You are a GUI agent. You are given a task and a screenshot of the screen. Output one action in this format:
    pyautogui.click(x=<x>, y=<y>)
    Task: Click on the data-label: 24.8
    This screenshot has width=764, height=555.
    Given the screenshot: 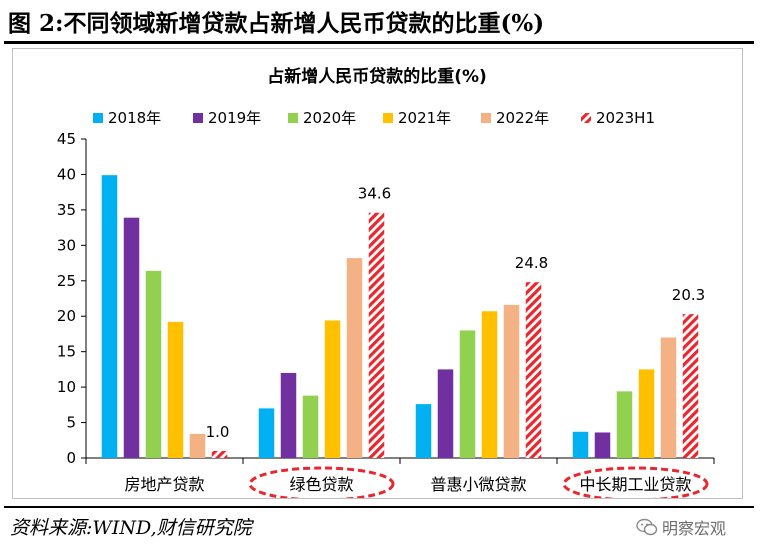 What is the action you would take?
    pyautogui.click(x=531, y=263)
    